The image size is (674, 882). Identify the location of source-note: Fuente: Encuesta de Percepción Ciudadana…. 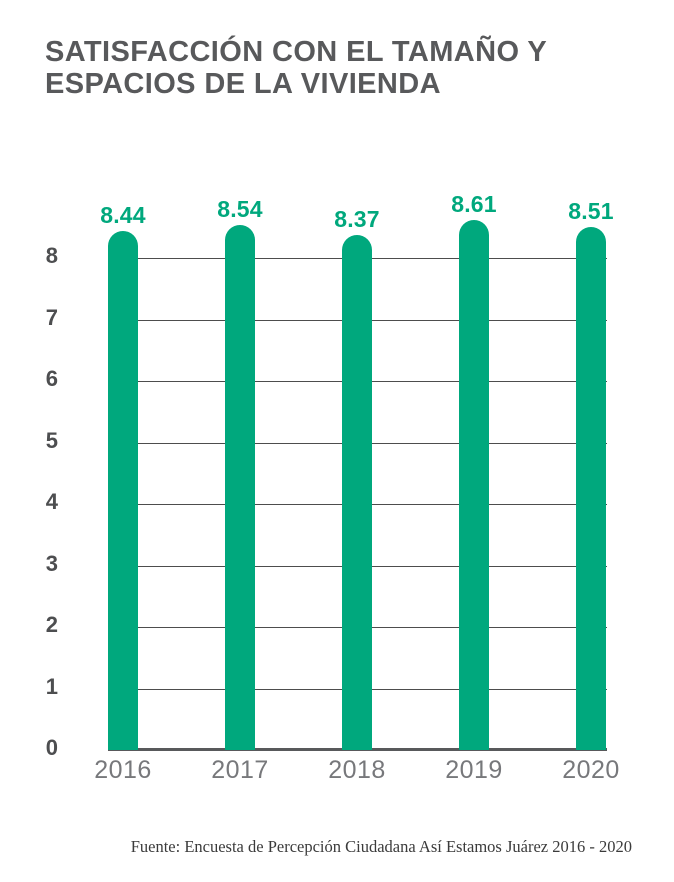
(381, 846).